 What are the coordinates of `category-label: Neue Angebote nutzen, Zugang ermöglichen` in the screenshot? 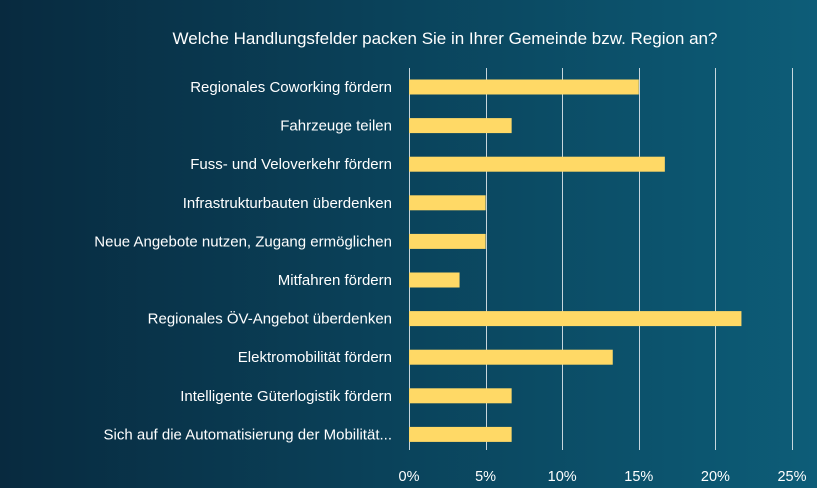 It's located at (243, 241).